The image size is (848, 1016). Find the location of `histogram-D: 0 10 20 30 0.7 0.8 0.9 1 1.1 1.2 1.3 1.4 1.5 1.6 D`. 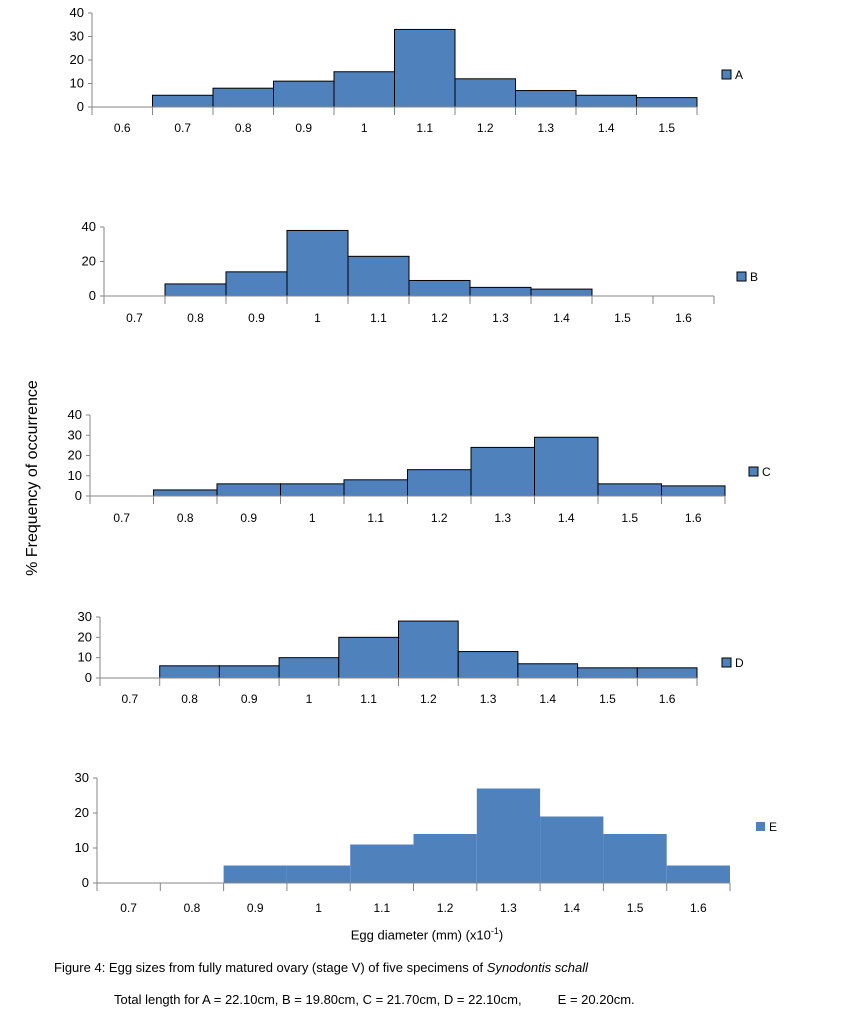

histogram-D: 0 10 20 30 0.7 0.8 0.9 1 1.1 1.2 1.3 1.4 1.5 1.6 D is located at coordinates (411, 657).